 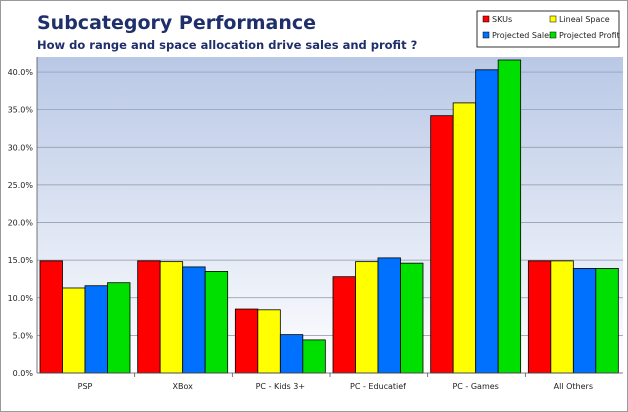 I want to click on x-tick-label: PC - Educatief, so click(x=378, y=386).